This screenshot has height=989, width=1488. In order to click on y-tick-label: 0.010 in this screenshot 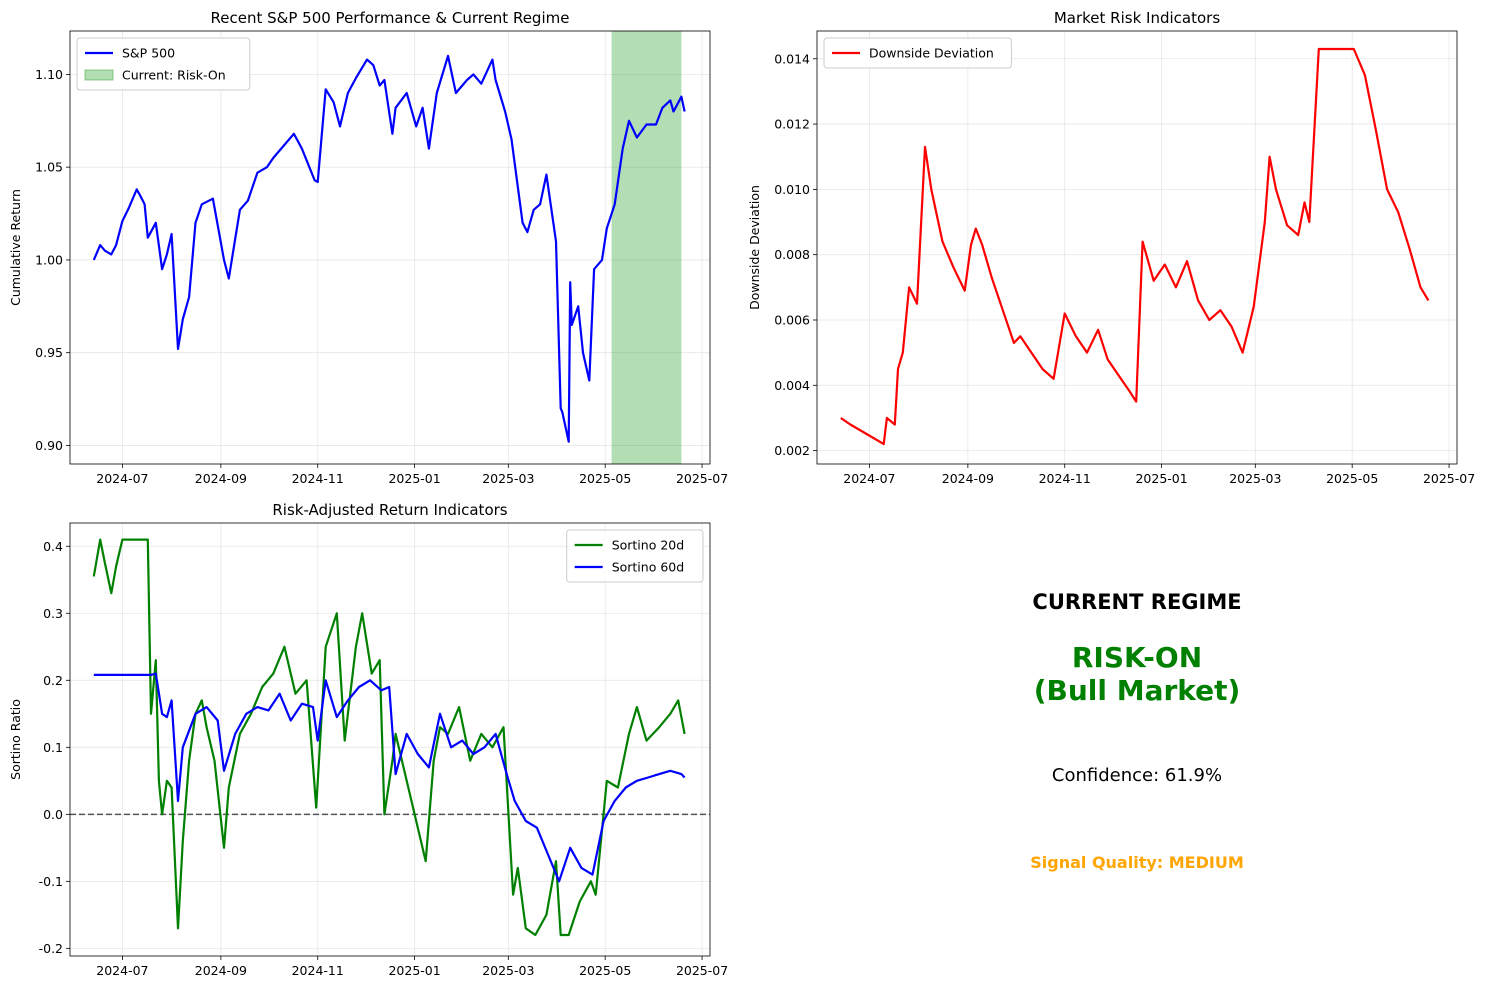, I will do `click(792, 189)`.